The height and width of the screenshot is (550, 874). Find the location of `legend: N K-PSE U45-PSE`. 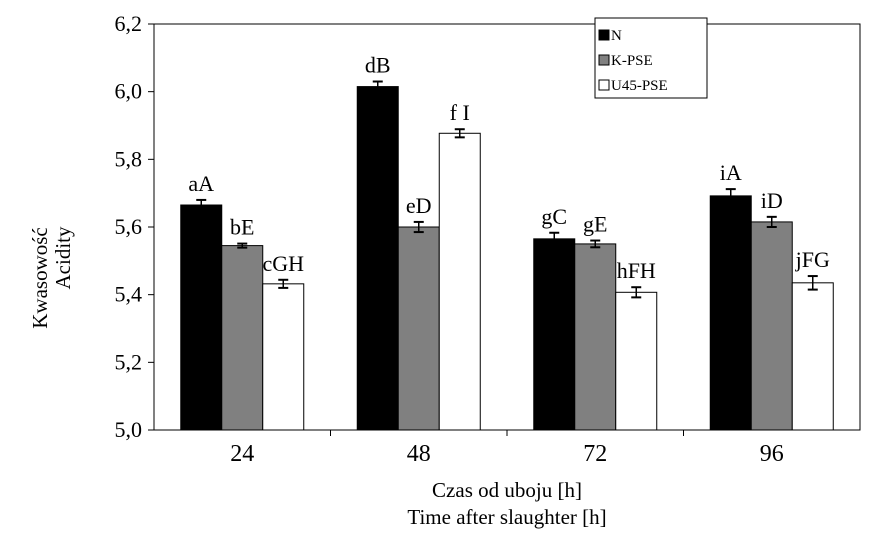

legend: N K-PSE U45-PSE is located at coordinates (651, 58).